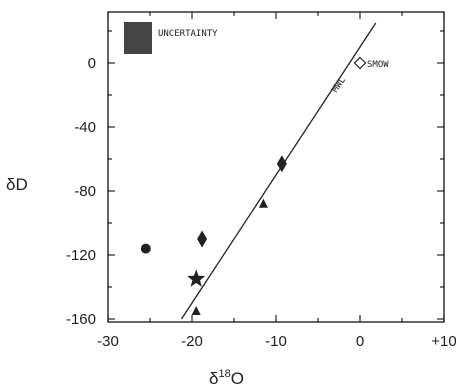  I want to click on y-tick-labels: 0 -40 -80 -120 -160, so click(81, 191).